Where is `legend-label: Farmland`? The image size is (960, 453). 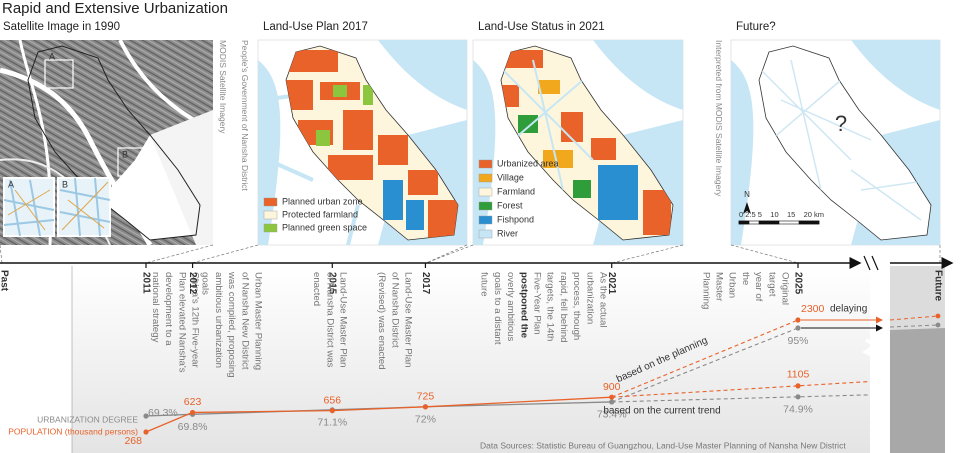 legend-label: Farmland is located at coordinates (516, 191).